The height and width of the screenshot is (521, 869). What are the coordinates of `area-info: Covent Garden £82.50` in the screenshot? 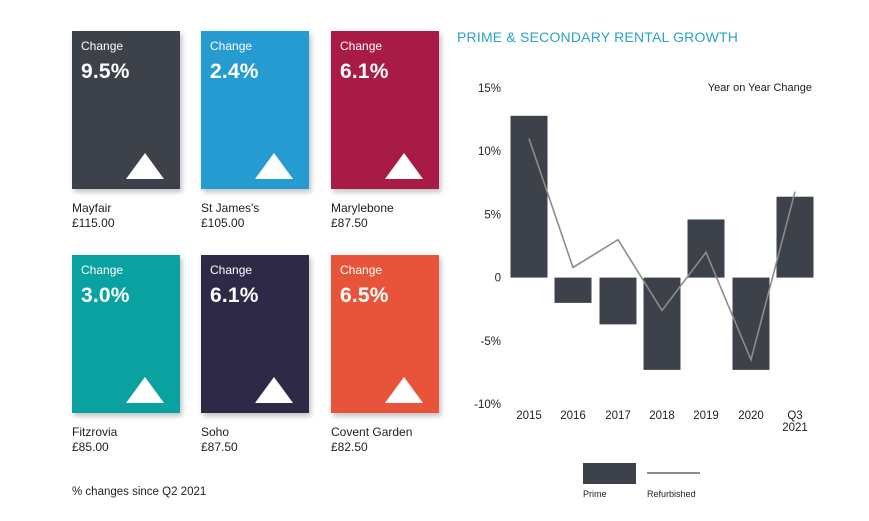 It's located at (371, 440).